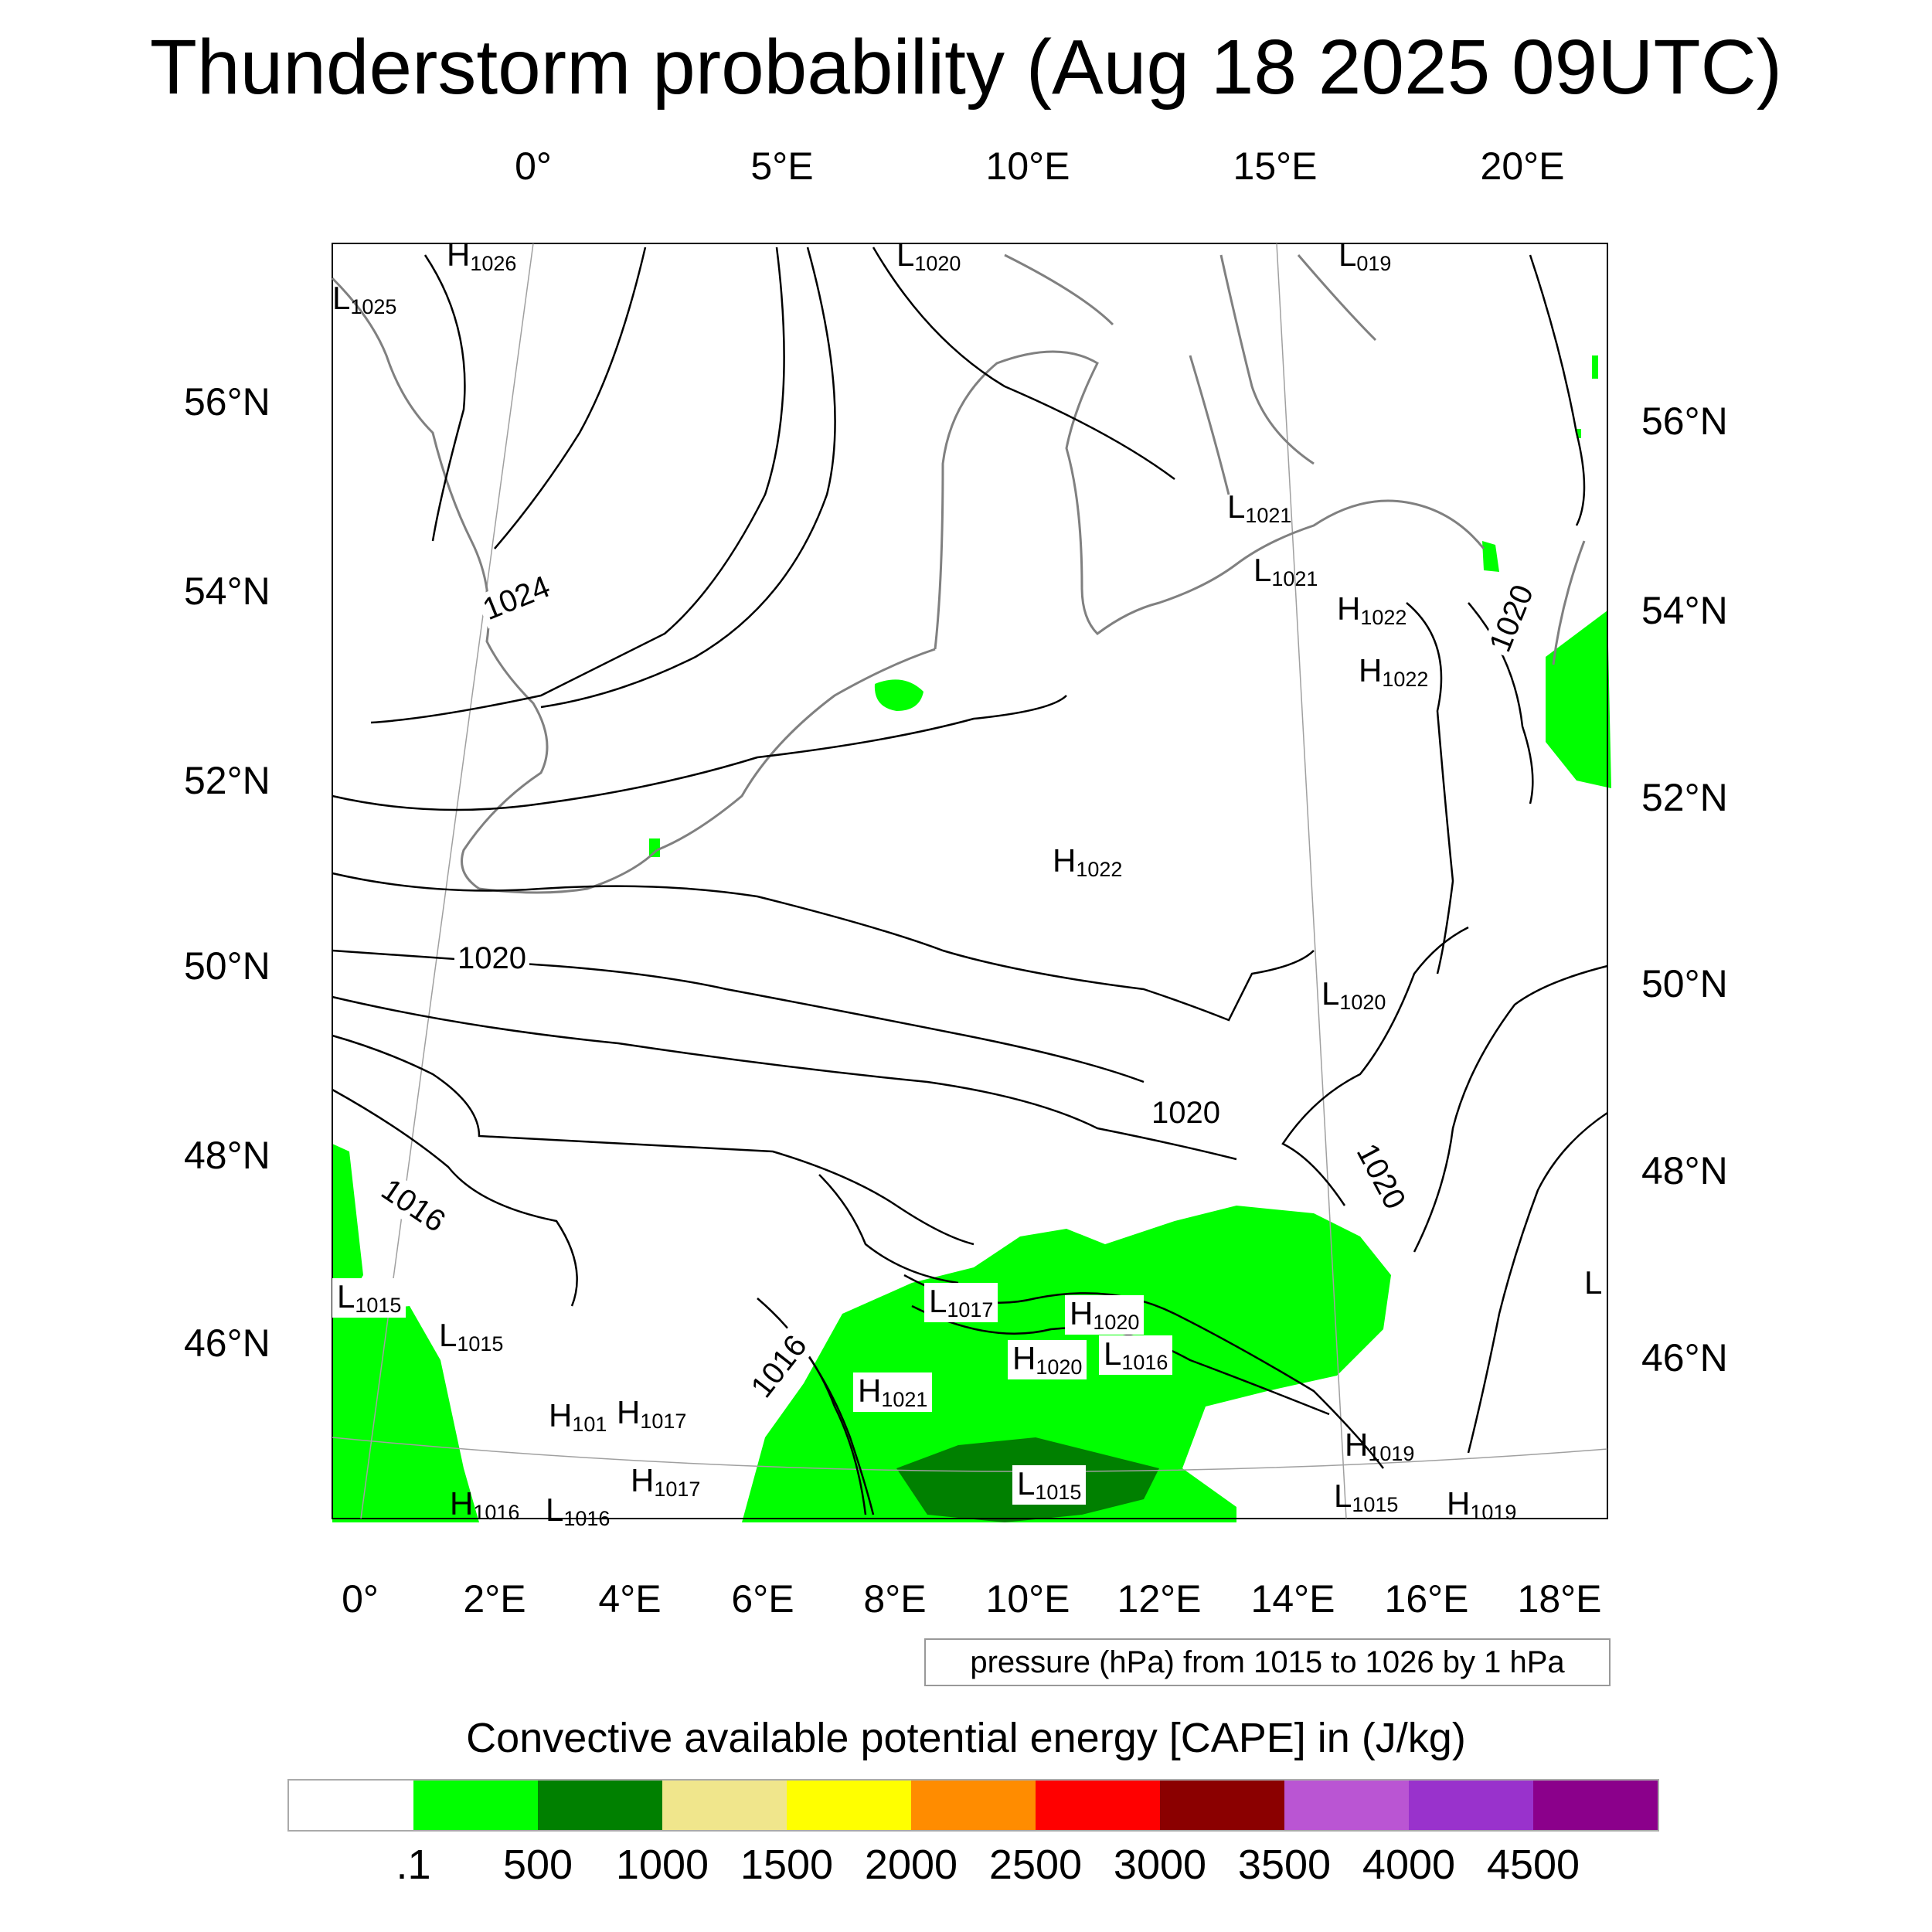 Image resolution: width=1932 pixels, height=1932 pixels. Describe the element at coordinates (662, 1865) in the screenshot. I see `legend-label: 1000` at that location.